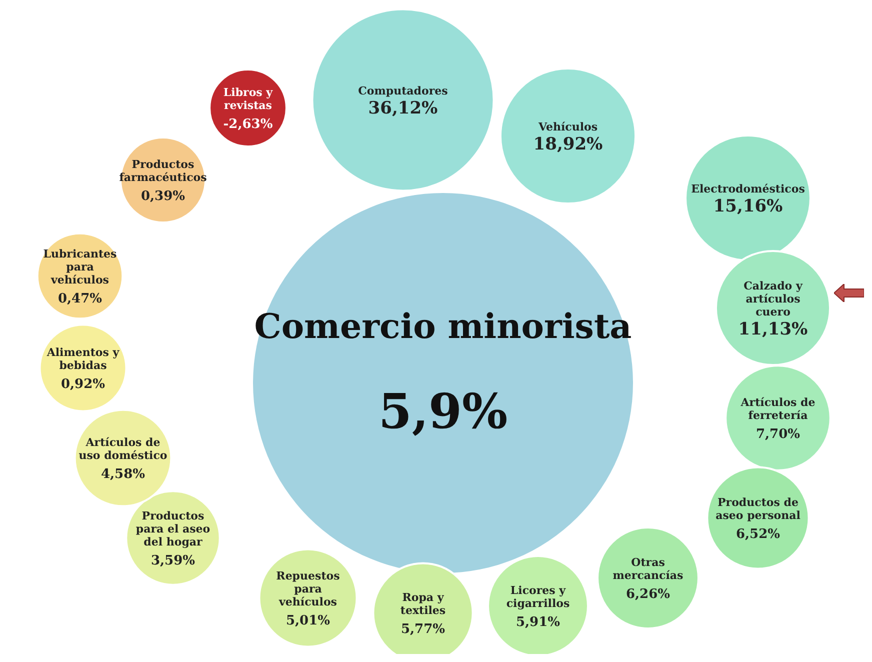 The height and width of the screenshot is (662, 872). Describe the element at coordinates (758, 509) in the screenshot. I see `category-label: Productos de aseo personal` at that location.